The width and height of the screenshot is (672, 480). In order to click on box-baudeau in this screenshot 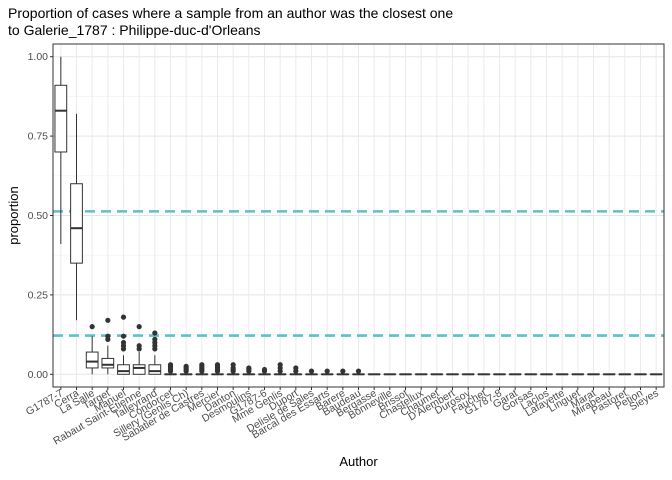, I will do `click(358, 372)`.